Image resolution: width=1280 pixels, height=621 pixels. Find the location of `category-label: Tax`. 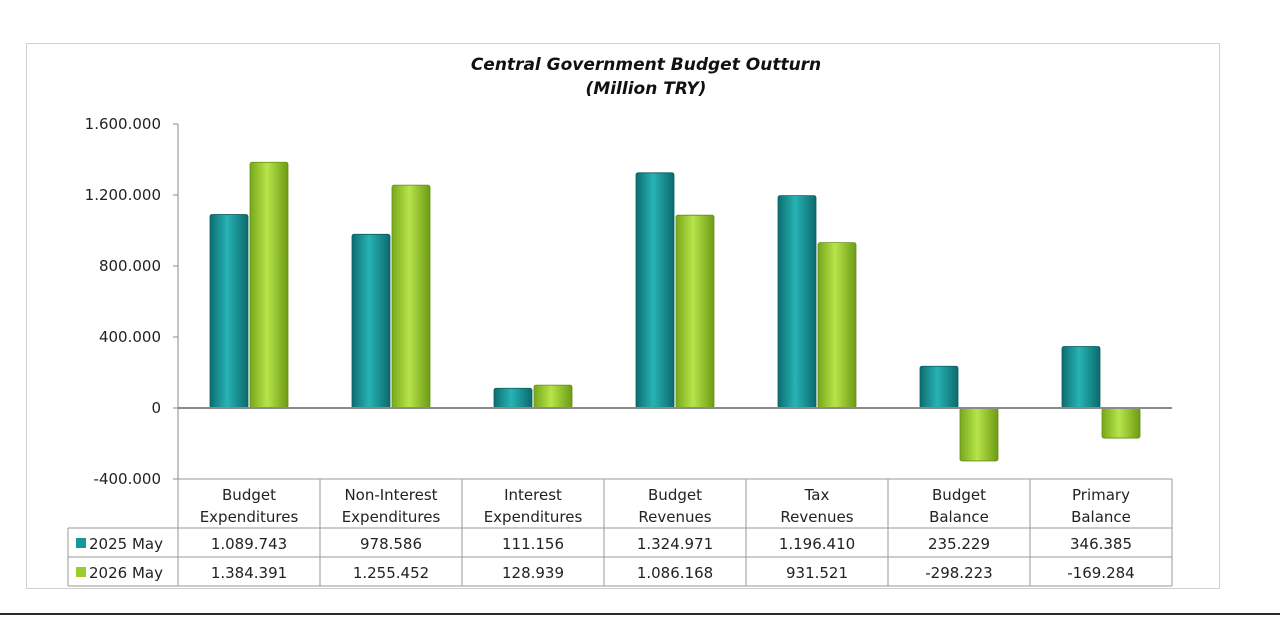

category-label: Tax is located at coordinates (817, 495).